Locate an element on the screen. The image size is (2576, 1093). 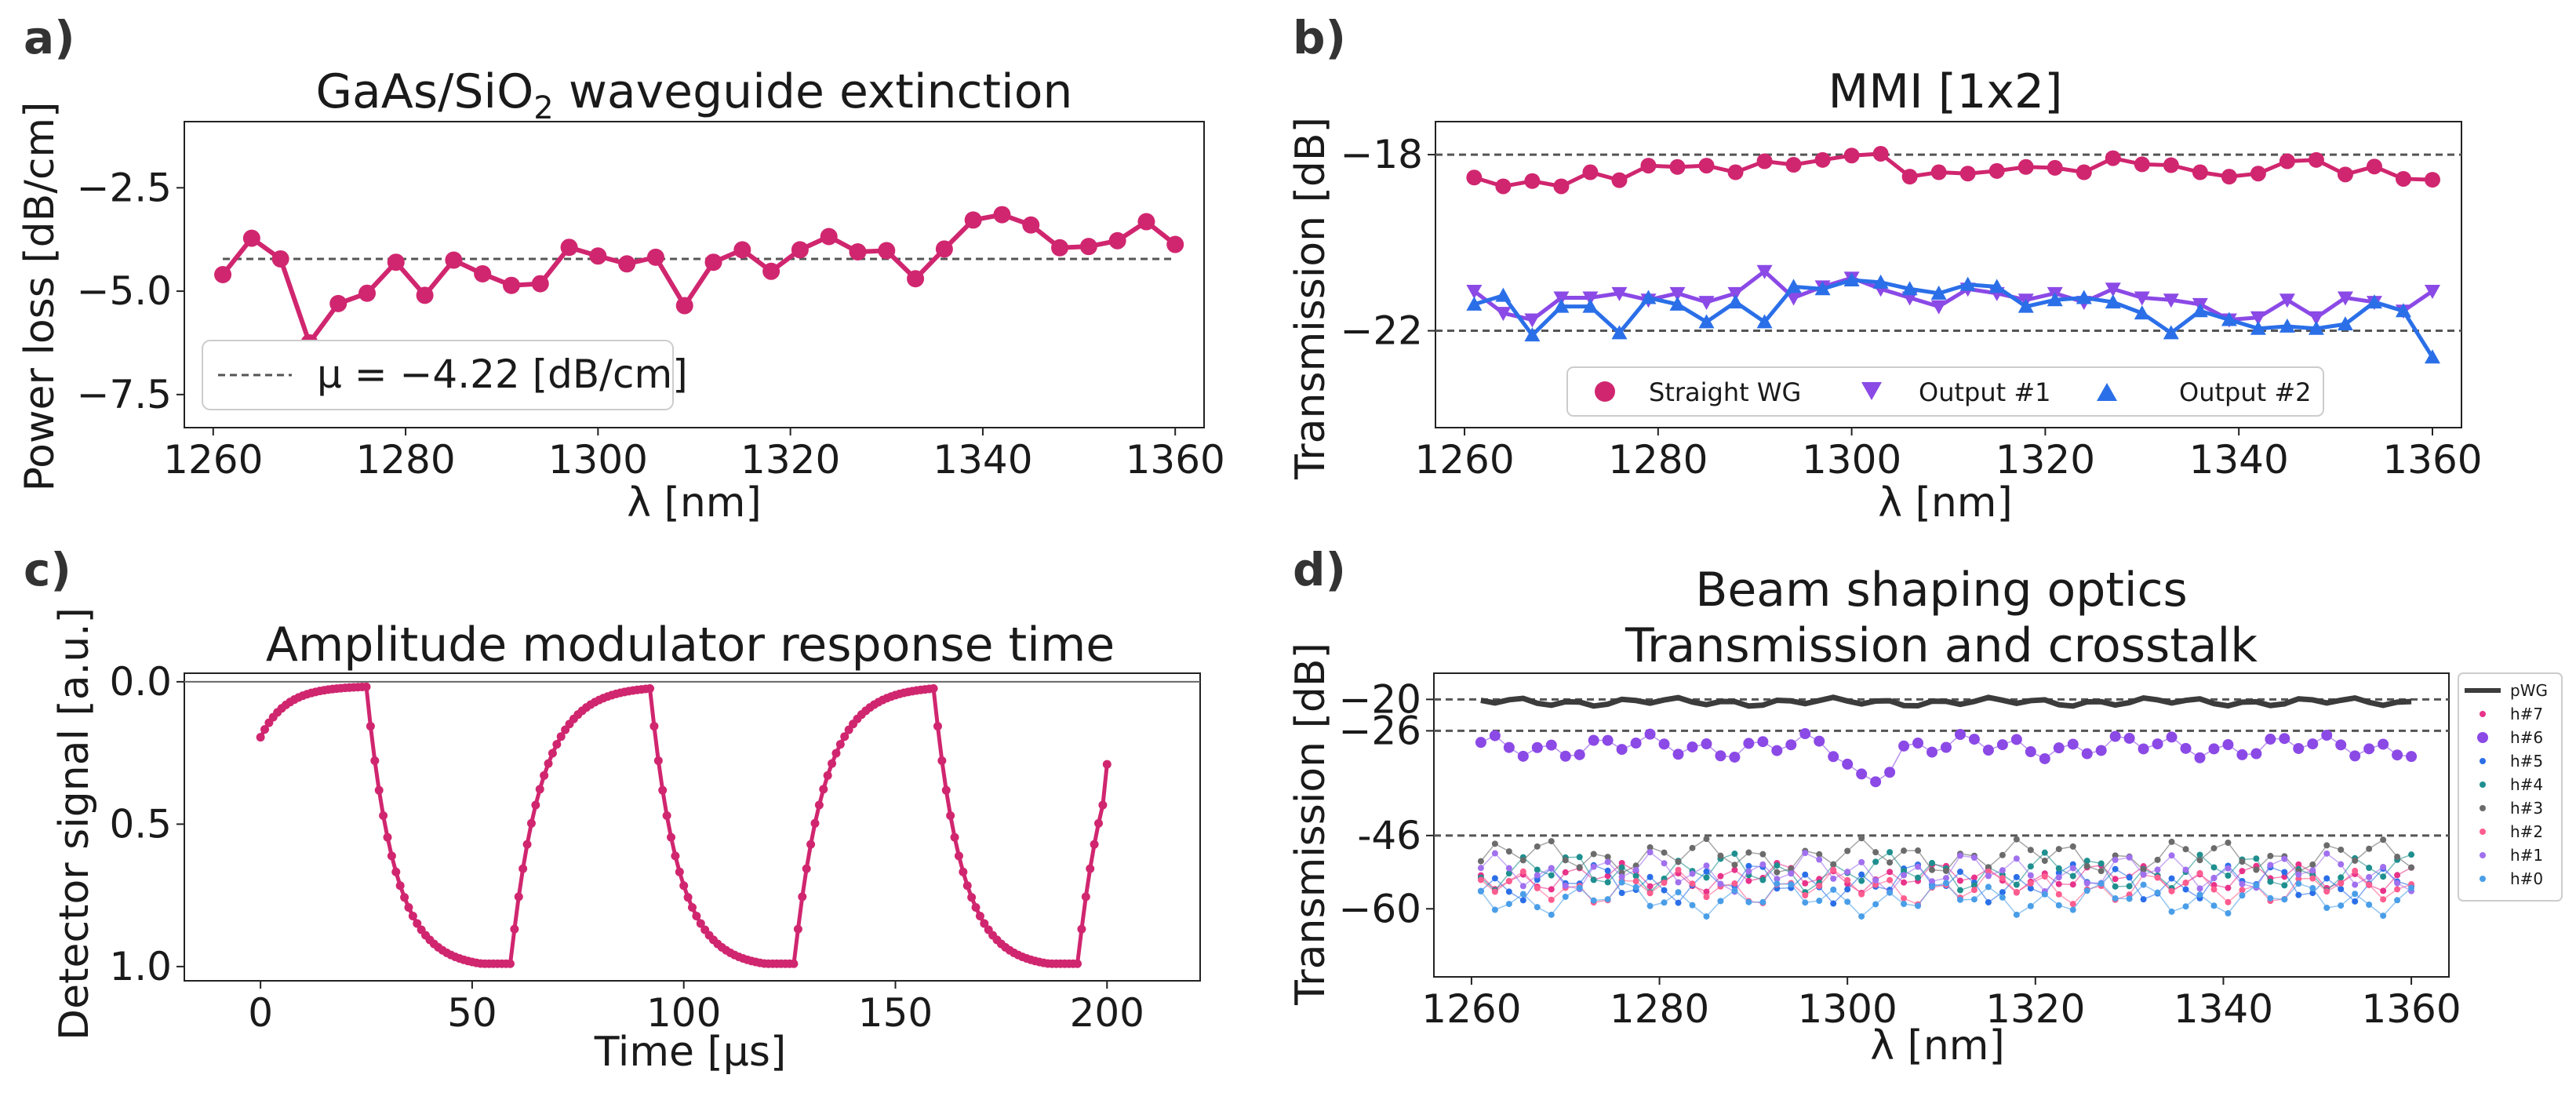
legend-marker-straight-wg is located at coordinates (1605, 391).